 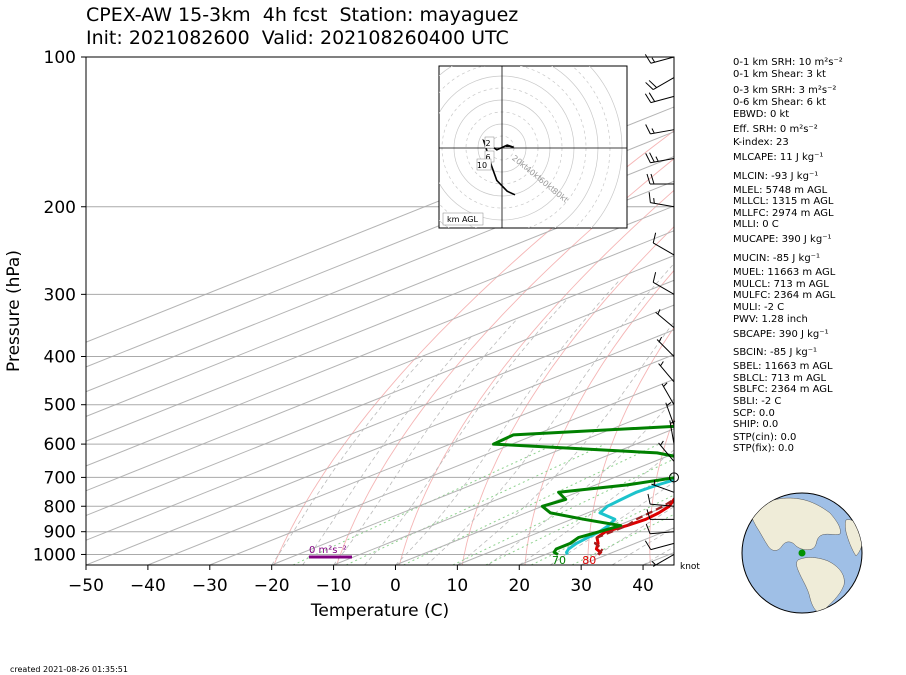 I want to click on x-tick-label: −30, so click(x=210, y=586).